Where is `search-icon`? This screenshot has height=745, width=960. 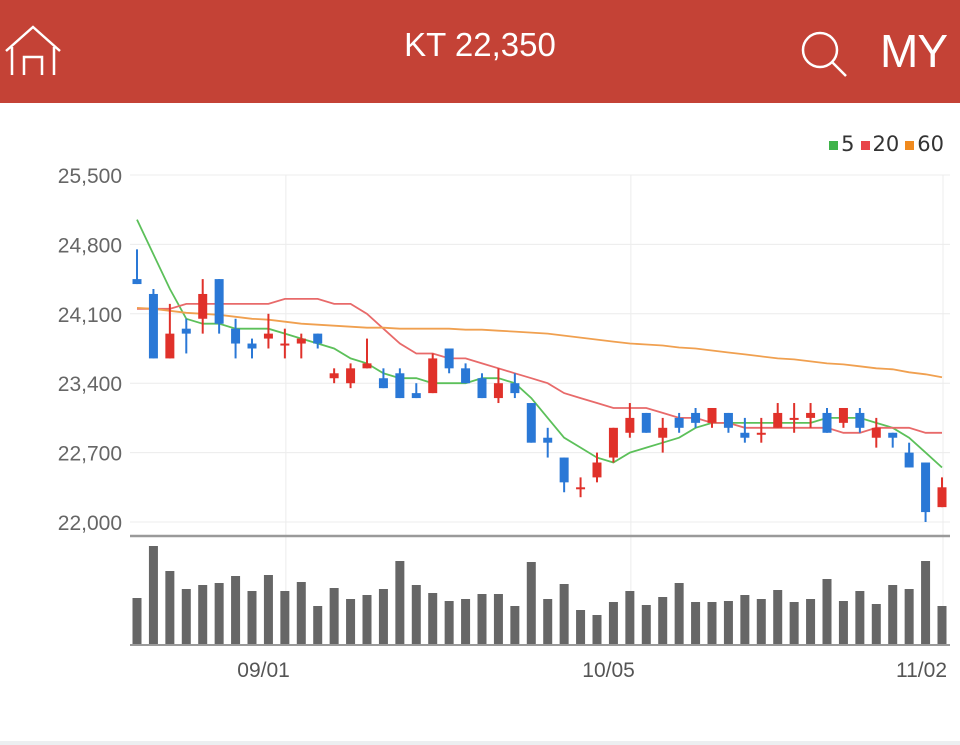
search-icon is located at coordinates (824, 54).